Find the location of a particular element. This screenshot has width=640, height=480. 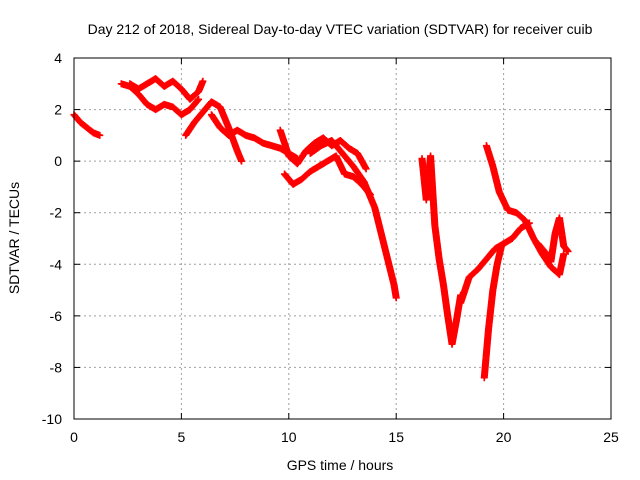

y-tick-label: -10 is located at coordinates (52, 419).